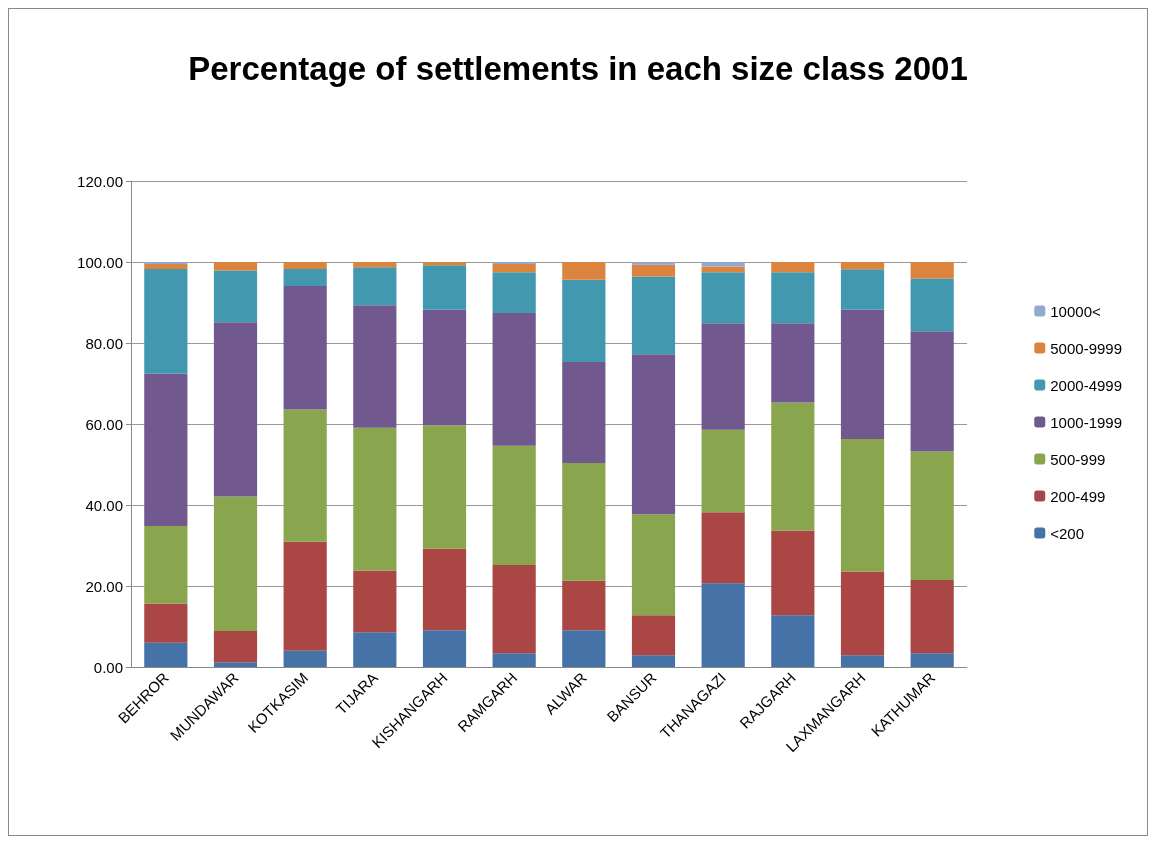 Image resolution: width=1158 pixels, height=845 pixels. What do you see at coordinates (104, 586) in the screenshot?
I see `y-tick-label: 20.00` at bounding box center [104, 586].